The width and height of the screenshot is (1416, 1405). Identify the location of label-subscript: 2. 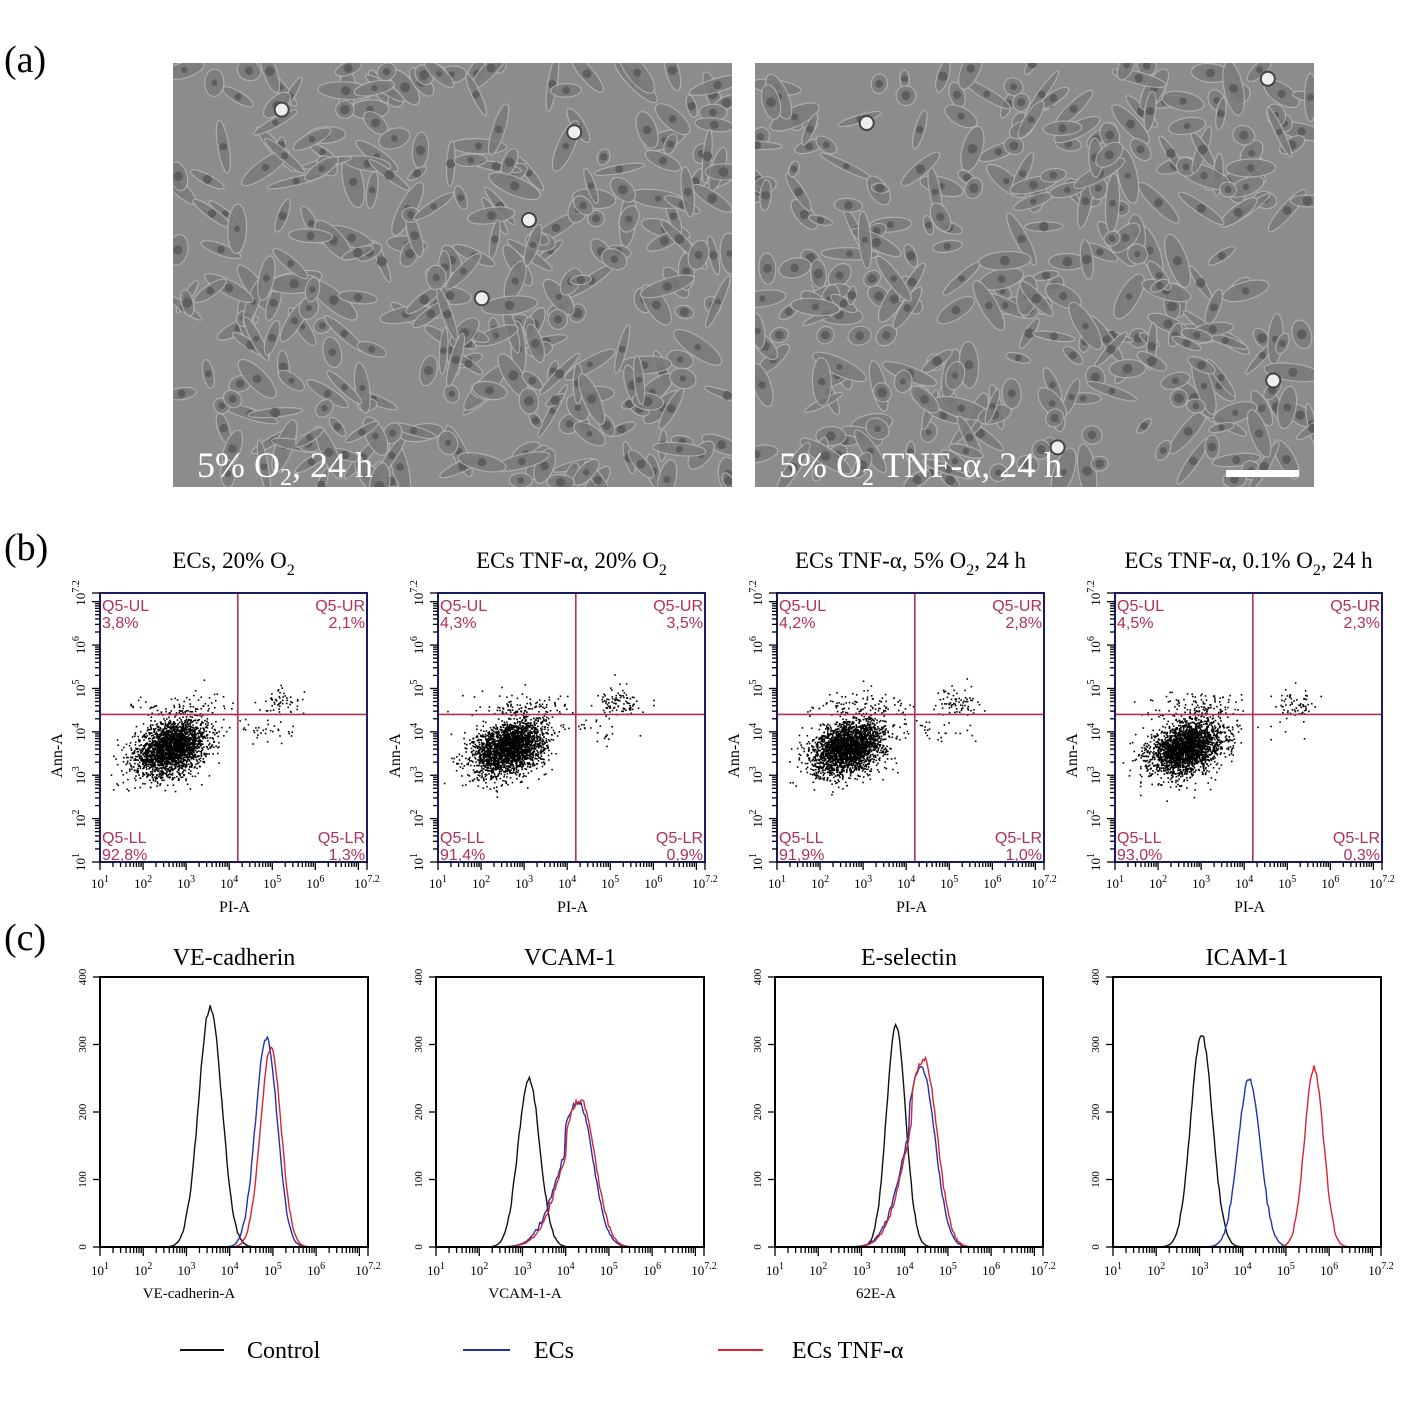
(868, 478).